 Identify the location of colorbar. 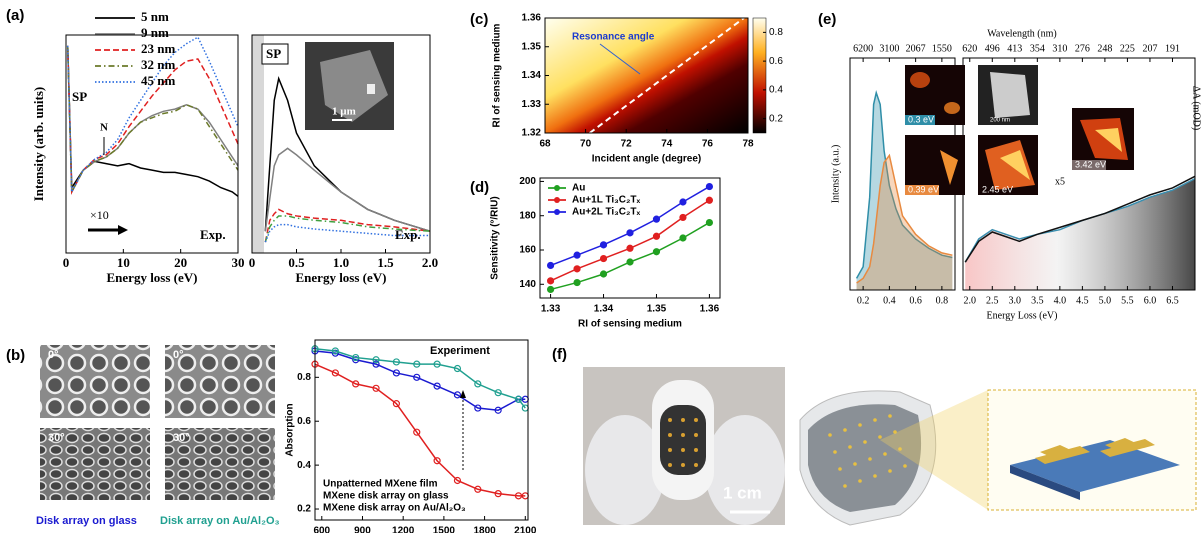
(759, 75).